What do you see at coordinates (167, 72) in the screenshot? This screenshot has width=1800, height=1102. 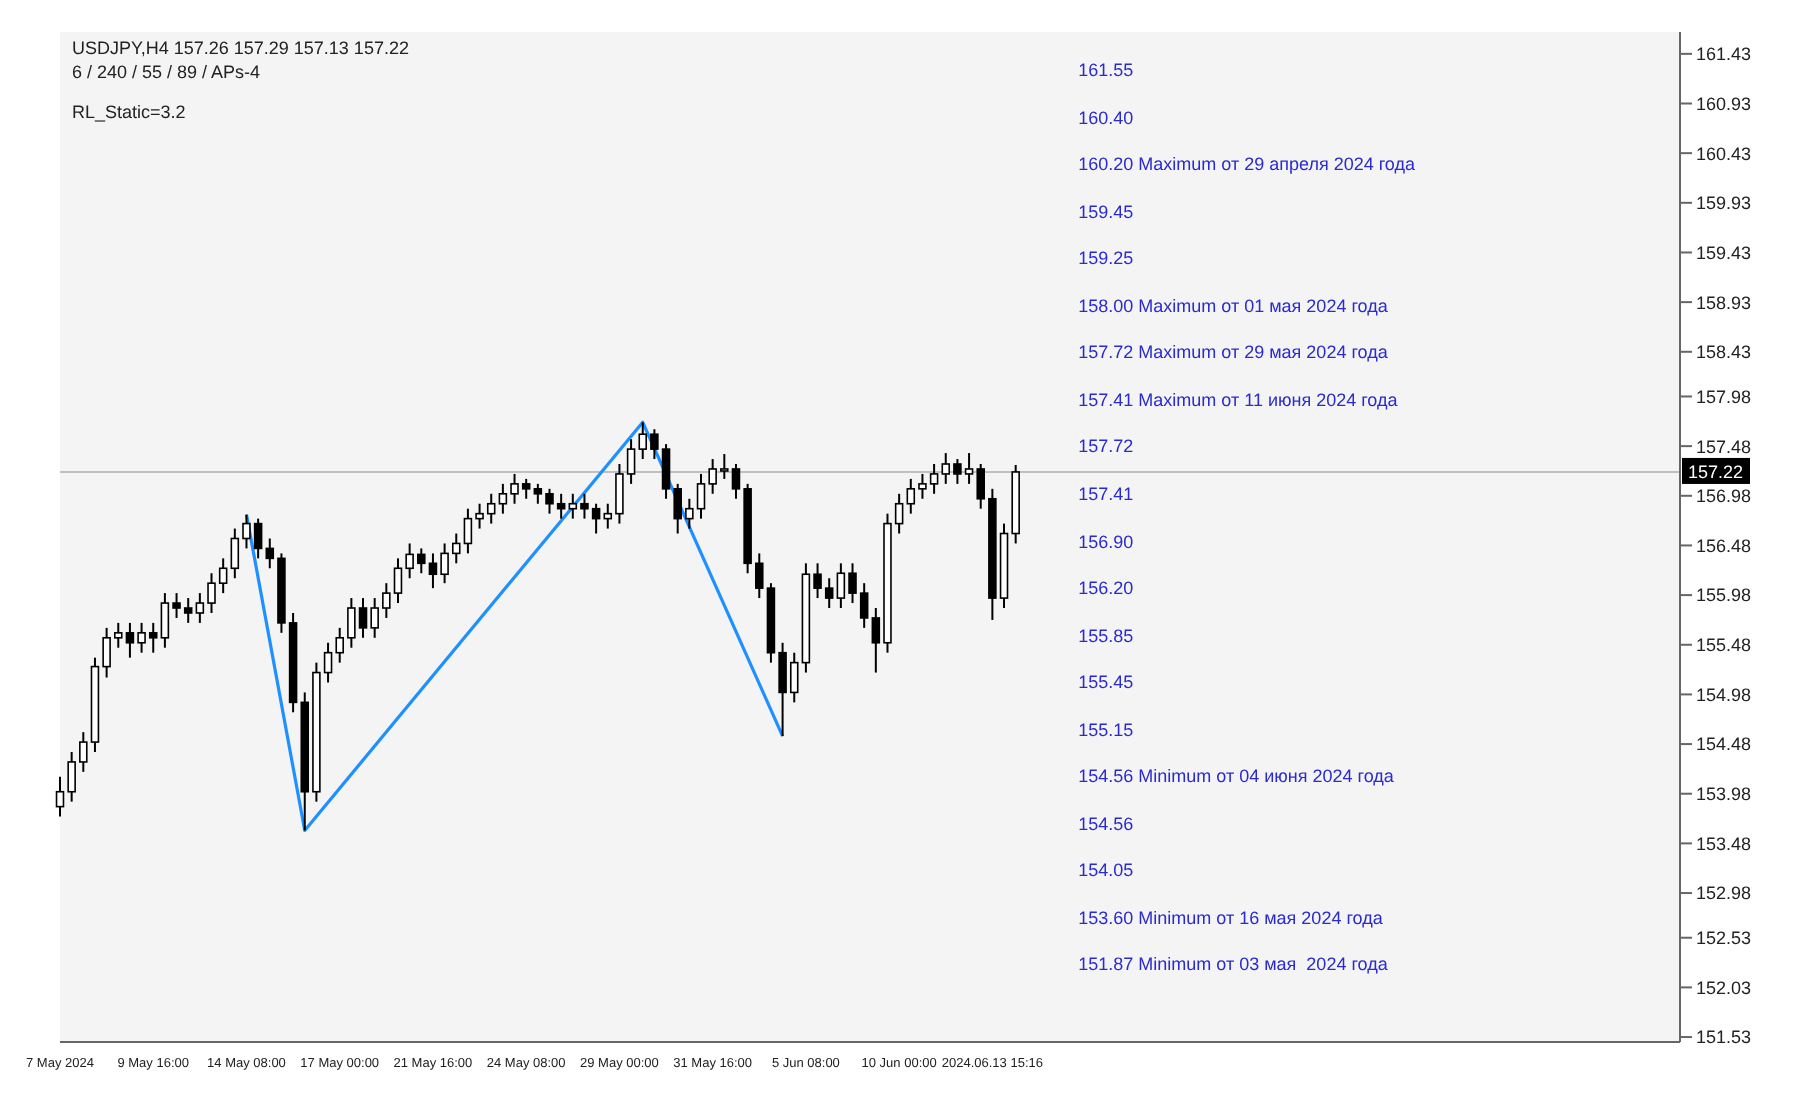 I see `text: 6 / 240 / 55 / 89 / APs-4` at bounding box center [167, 72].